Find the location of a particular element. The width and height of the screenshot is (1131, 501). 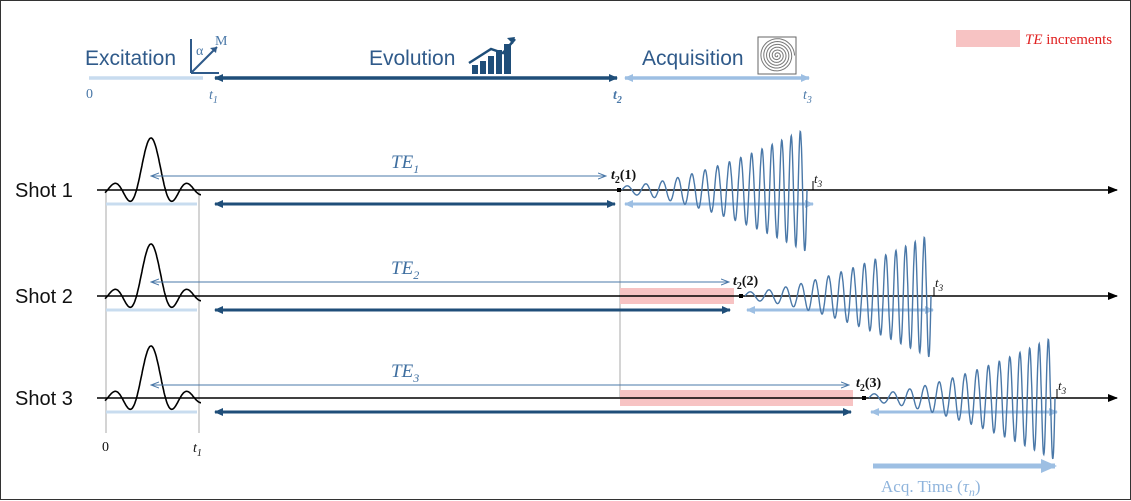

spiral-icon is located at coordinates (777, 55).